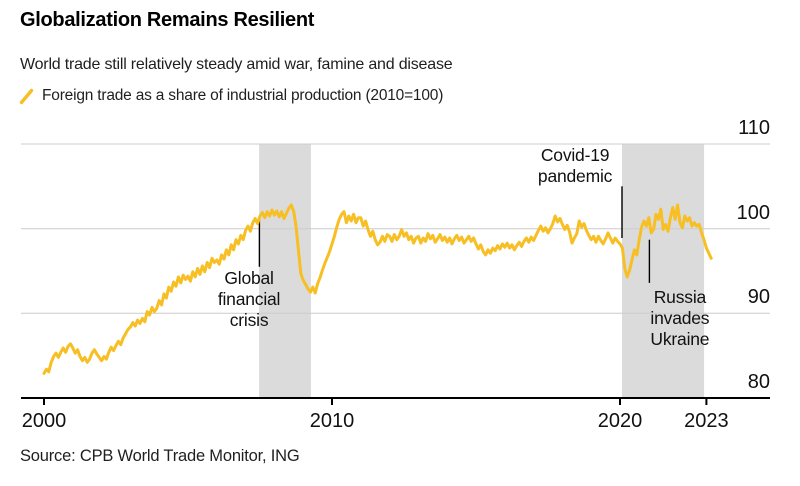 Image resolution: width=800 pixels, height=486 pixels. Describe the element at coordinates (575, 154) in the screenshot. I see `annotation-line: Covid-19` at that location.